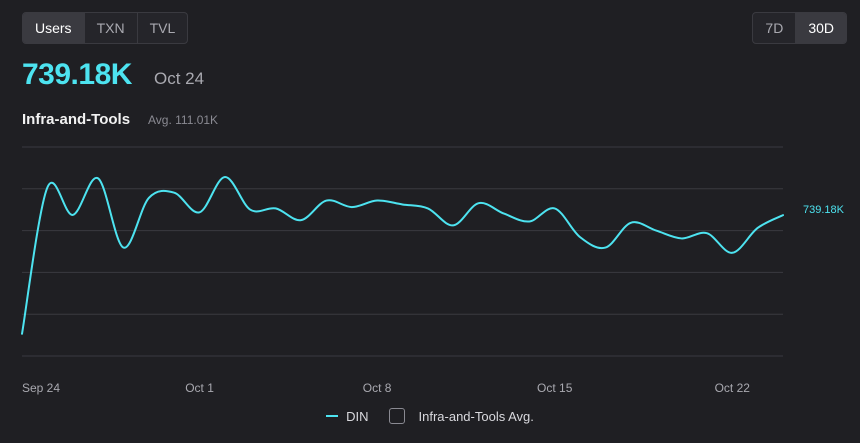 The image size is (860, 443). I want to click on x-tick-label: Sep 24, so click(41, 388).